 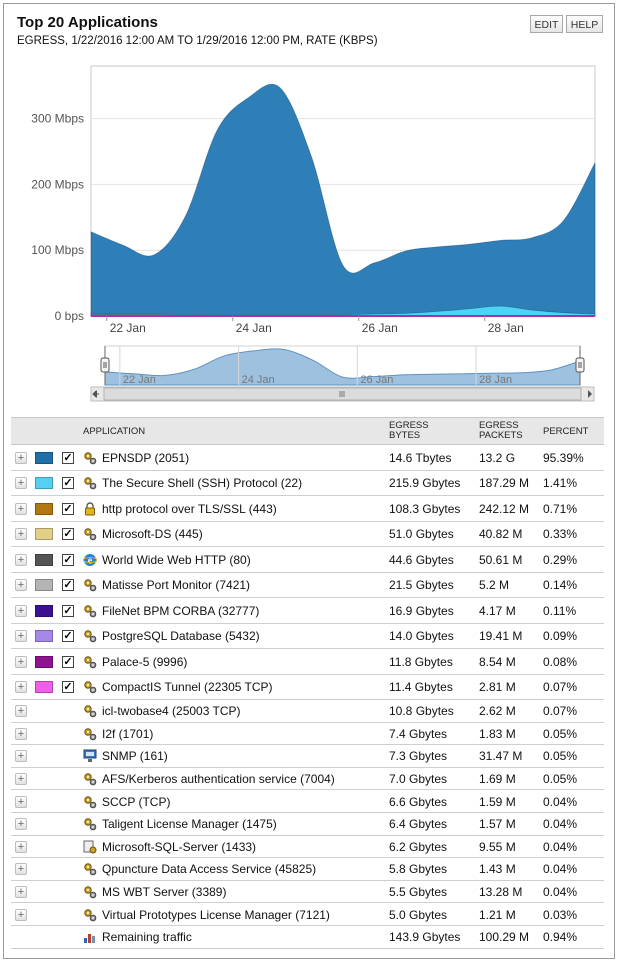 I want to click on col-header-packets: EGRESS PACKETS, so click(x=501, y=431).